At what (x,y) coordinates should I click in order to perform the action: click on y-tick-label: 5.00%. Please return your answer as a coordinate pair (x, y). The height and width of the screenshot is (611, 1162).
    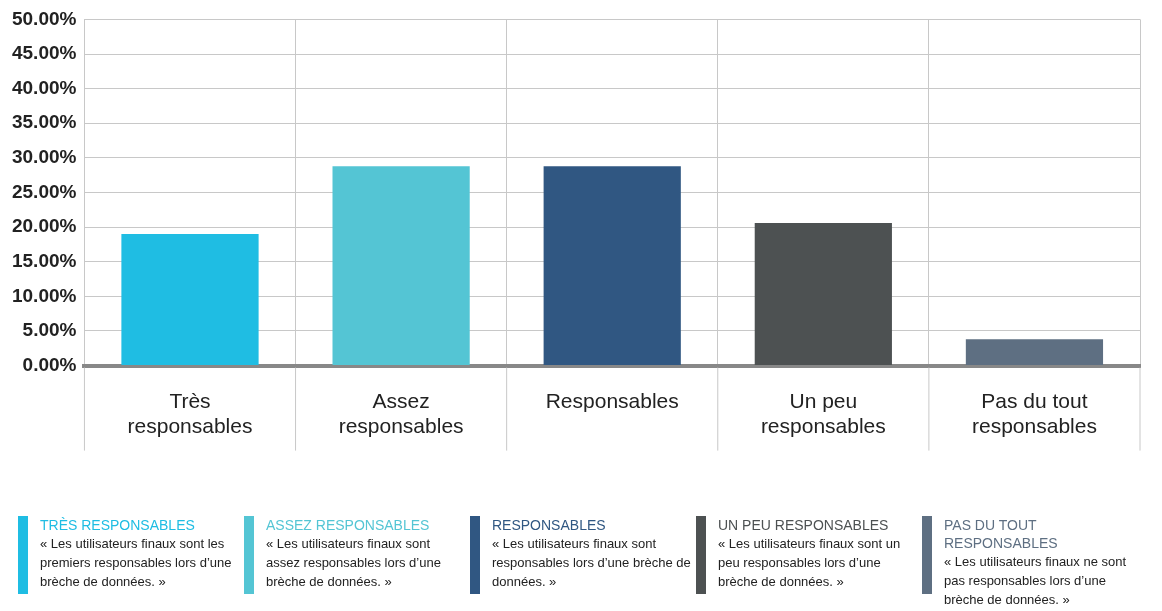
    Looking at the image, I should click on (49, 330).